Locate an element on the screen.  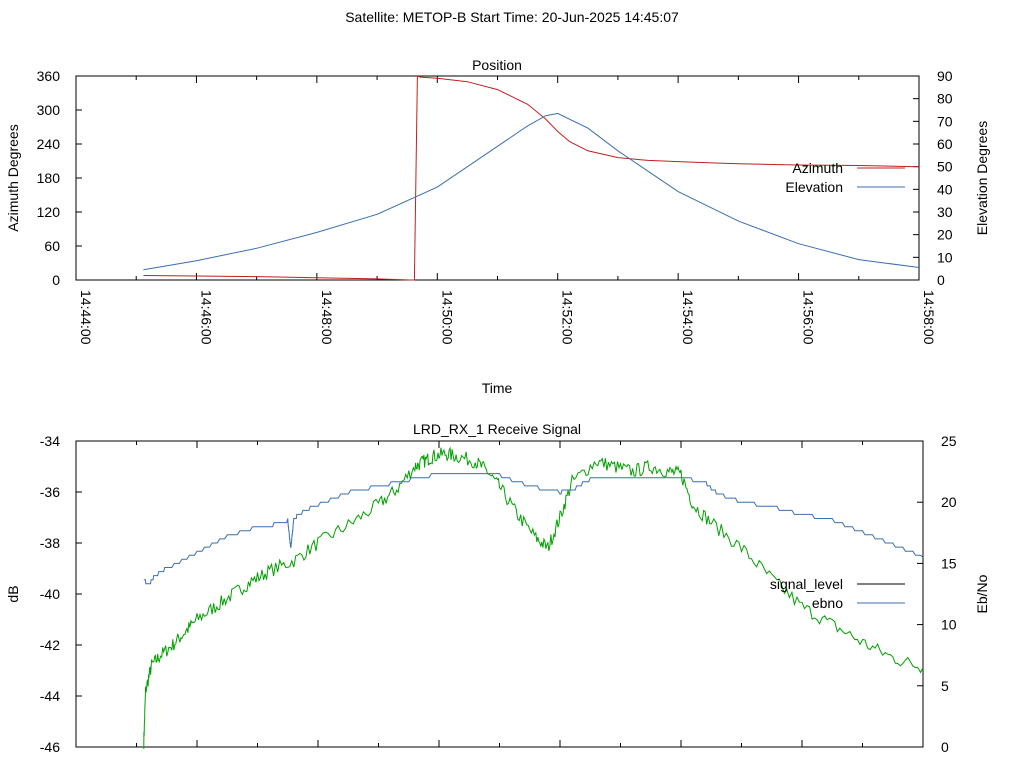
series-line-ebno is located at coordinates (533, 529).